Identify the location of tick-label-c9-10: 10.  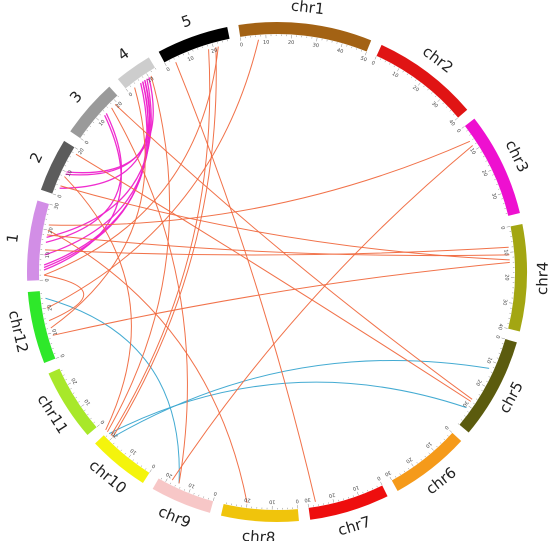
(192, 485).